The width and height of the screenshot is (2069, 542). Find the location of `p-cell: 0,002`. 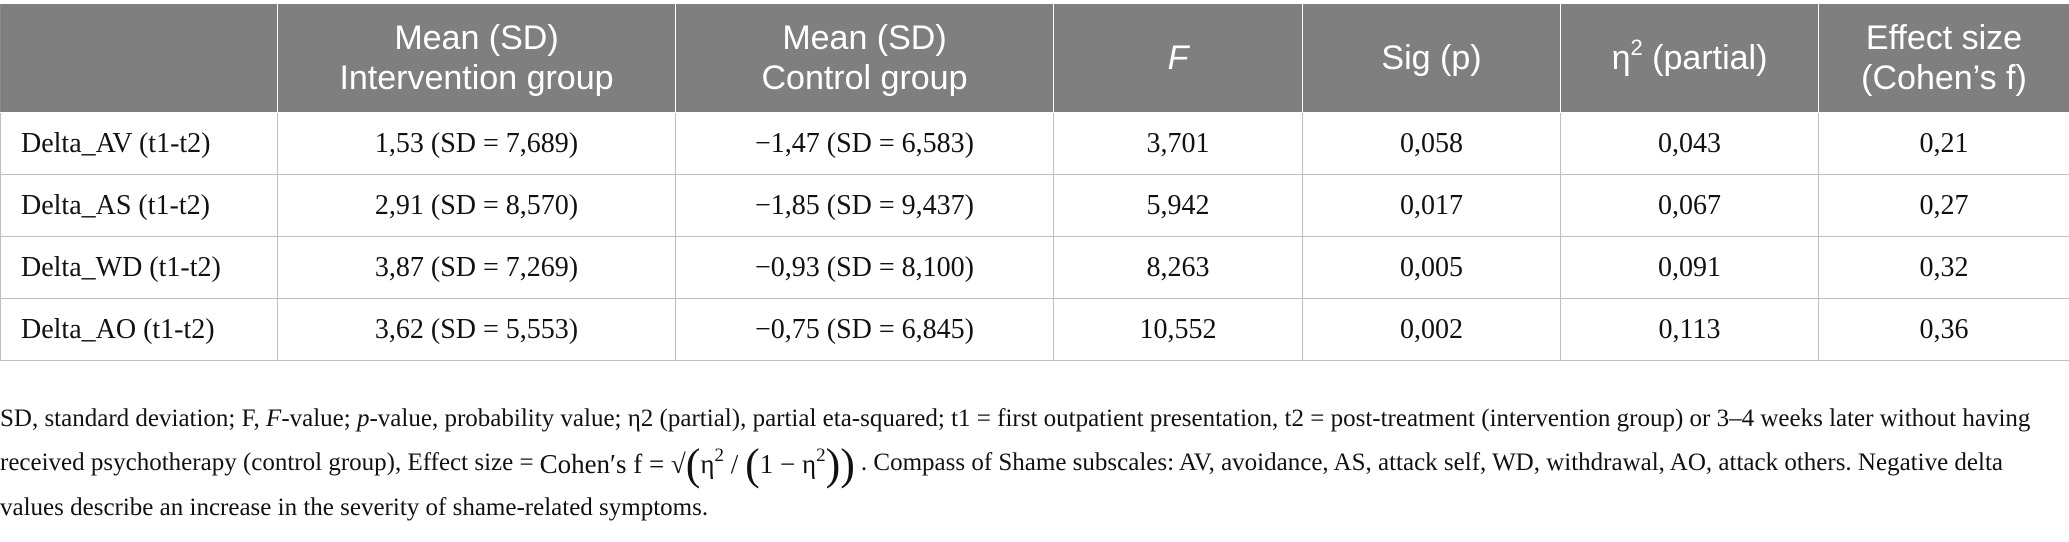

p-cell: 0,002 is located at coordinates (1431, 329).